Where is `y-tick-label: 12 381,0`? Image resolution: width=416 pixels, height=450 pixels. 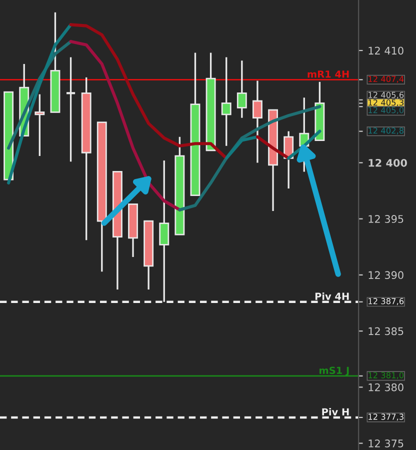 y-tick-label: 12 381,0 is located at coordinates (386, 376).